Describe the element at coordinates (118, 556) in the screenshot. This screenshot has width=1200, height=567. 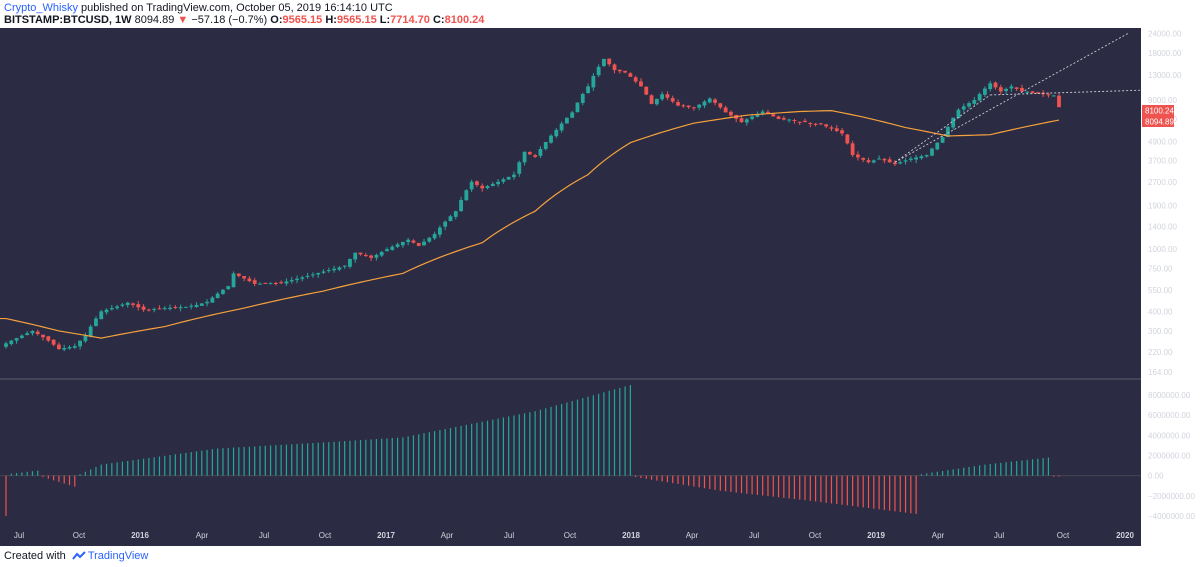
I see `tradingview-link: TradingView` at that location.